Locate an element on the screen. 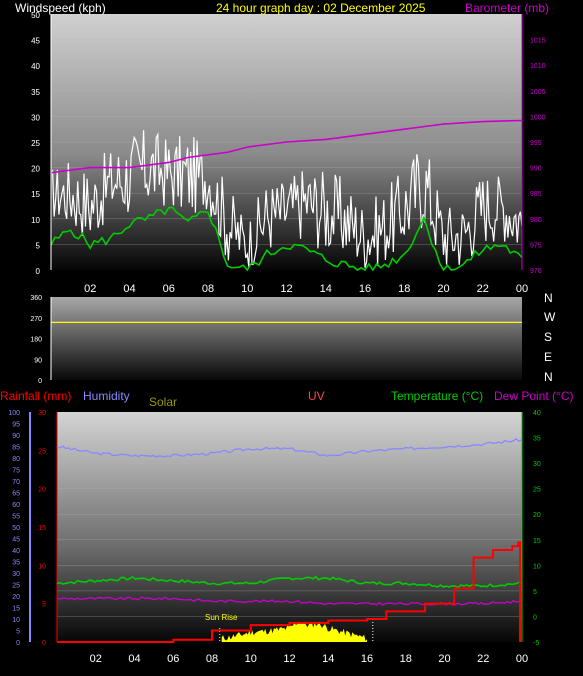 This screenshot has width=583, height=676. direction-tick-label: 360 is located at coordinates (36, 298).